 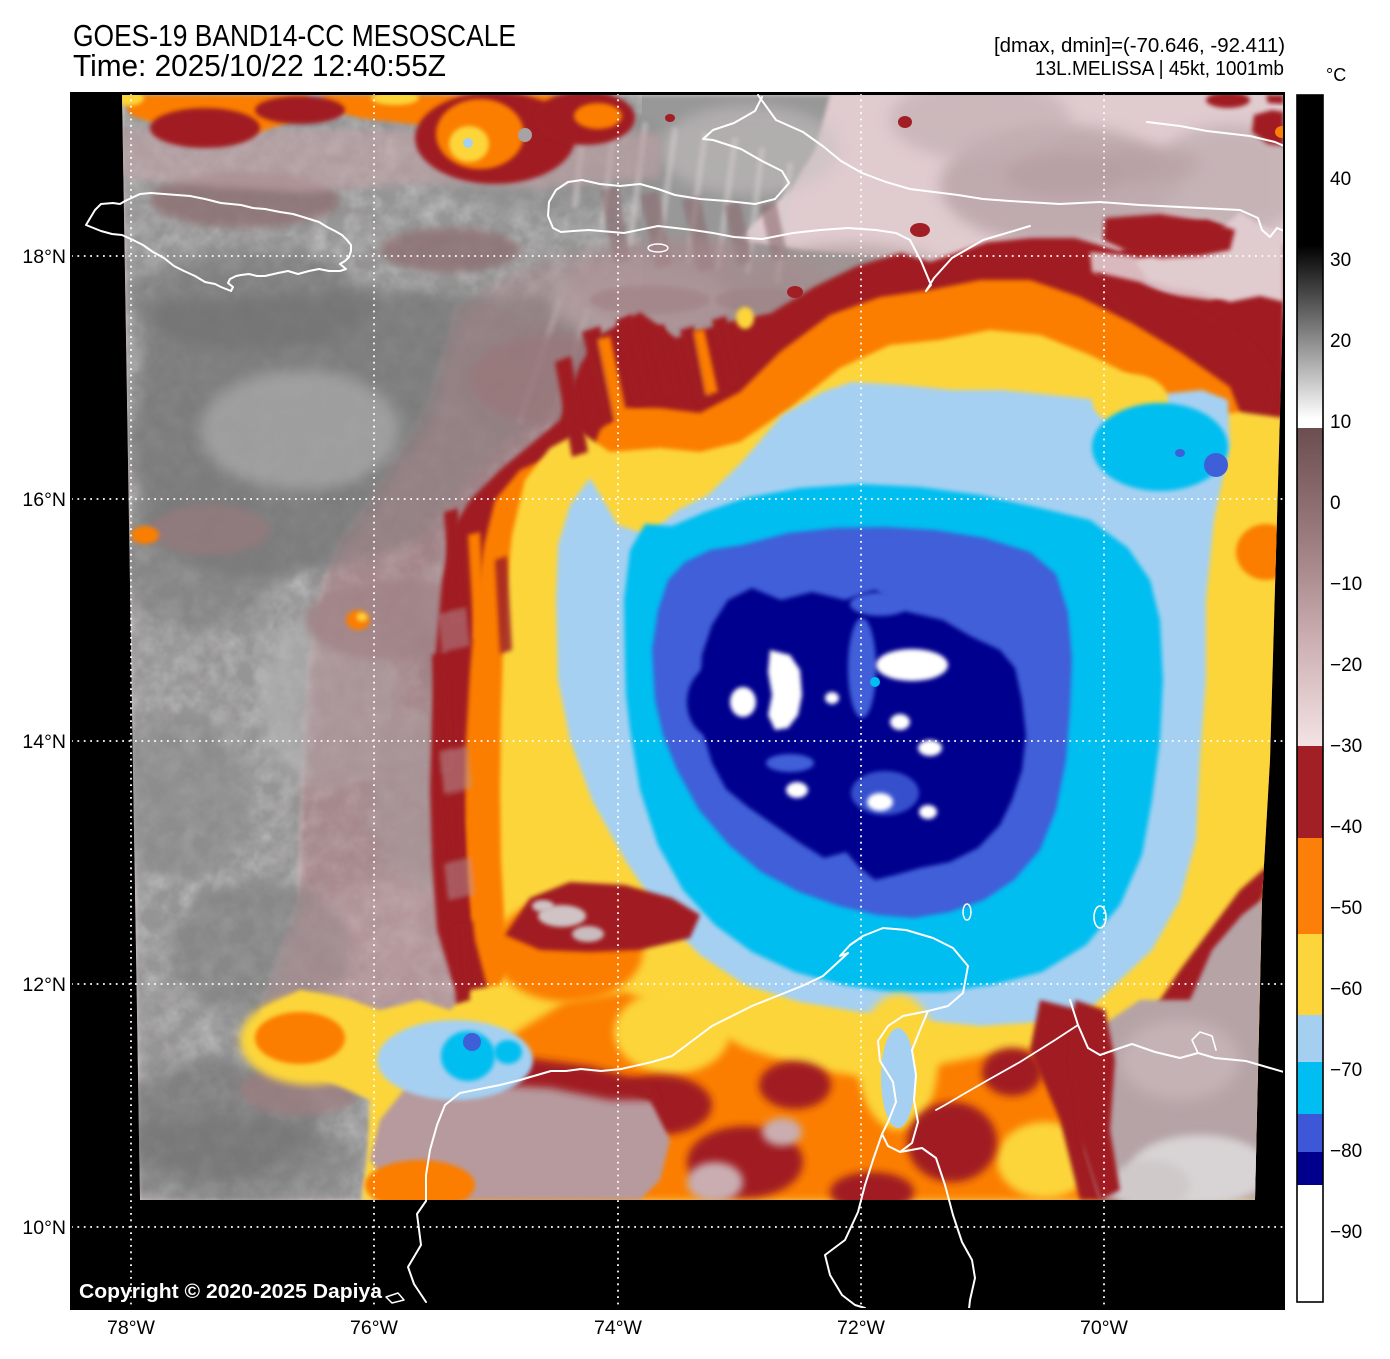 What do you see at coordinates (1346, 1151) in the screenshot?
I see `svg-text: −80` at bounding box center [1346, 1151].